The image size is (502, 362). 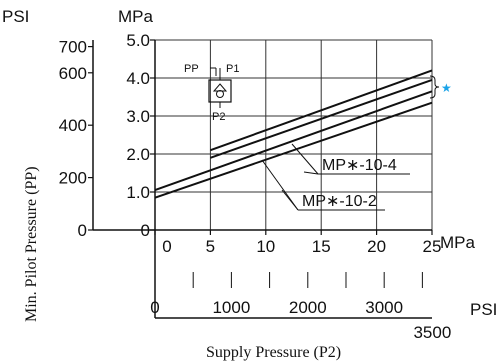 What do you see at coordinates (211, 93) in the screenshot?
I see `valve-symbol: PP P1 P2` at bounding box center [211, 93].